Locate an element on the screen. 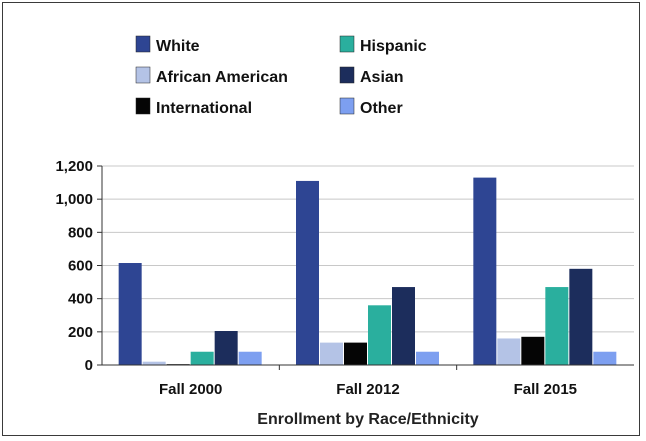 This screenshot has height=441, width=646. x-category-label: Fall 2012 is located at coordinates (367, 389).